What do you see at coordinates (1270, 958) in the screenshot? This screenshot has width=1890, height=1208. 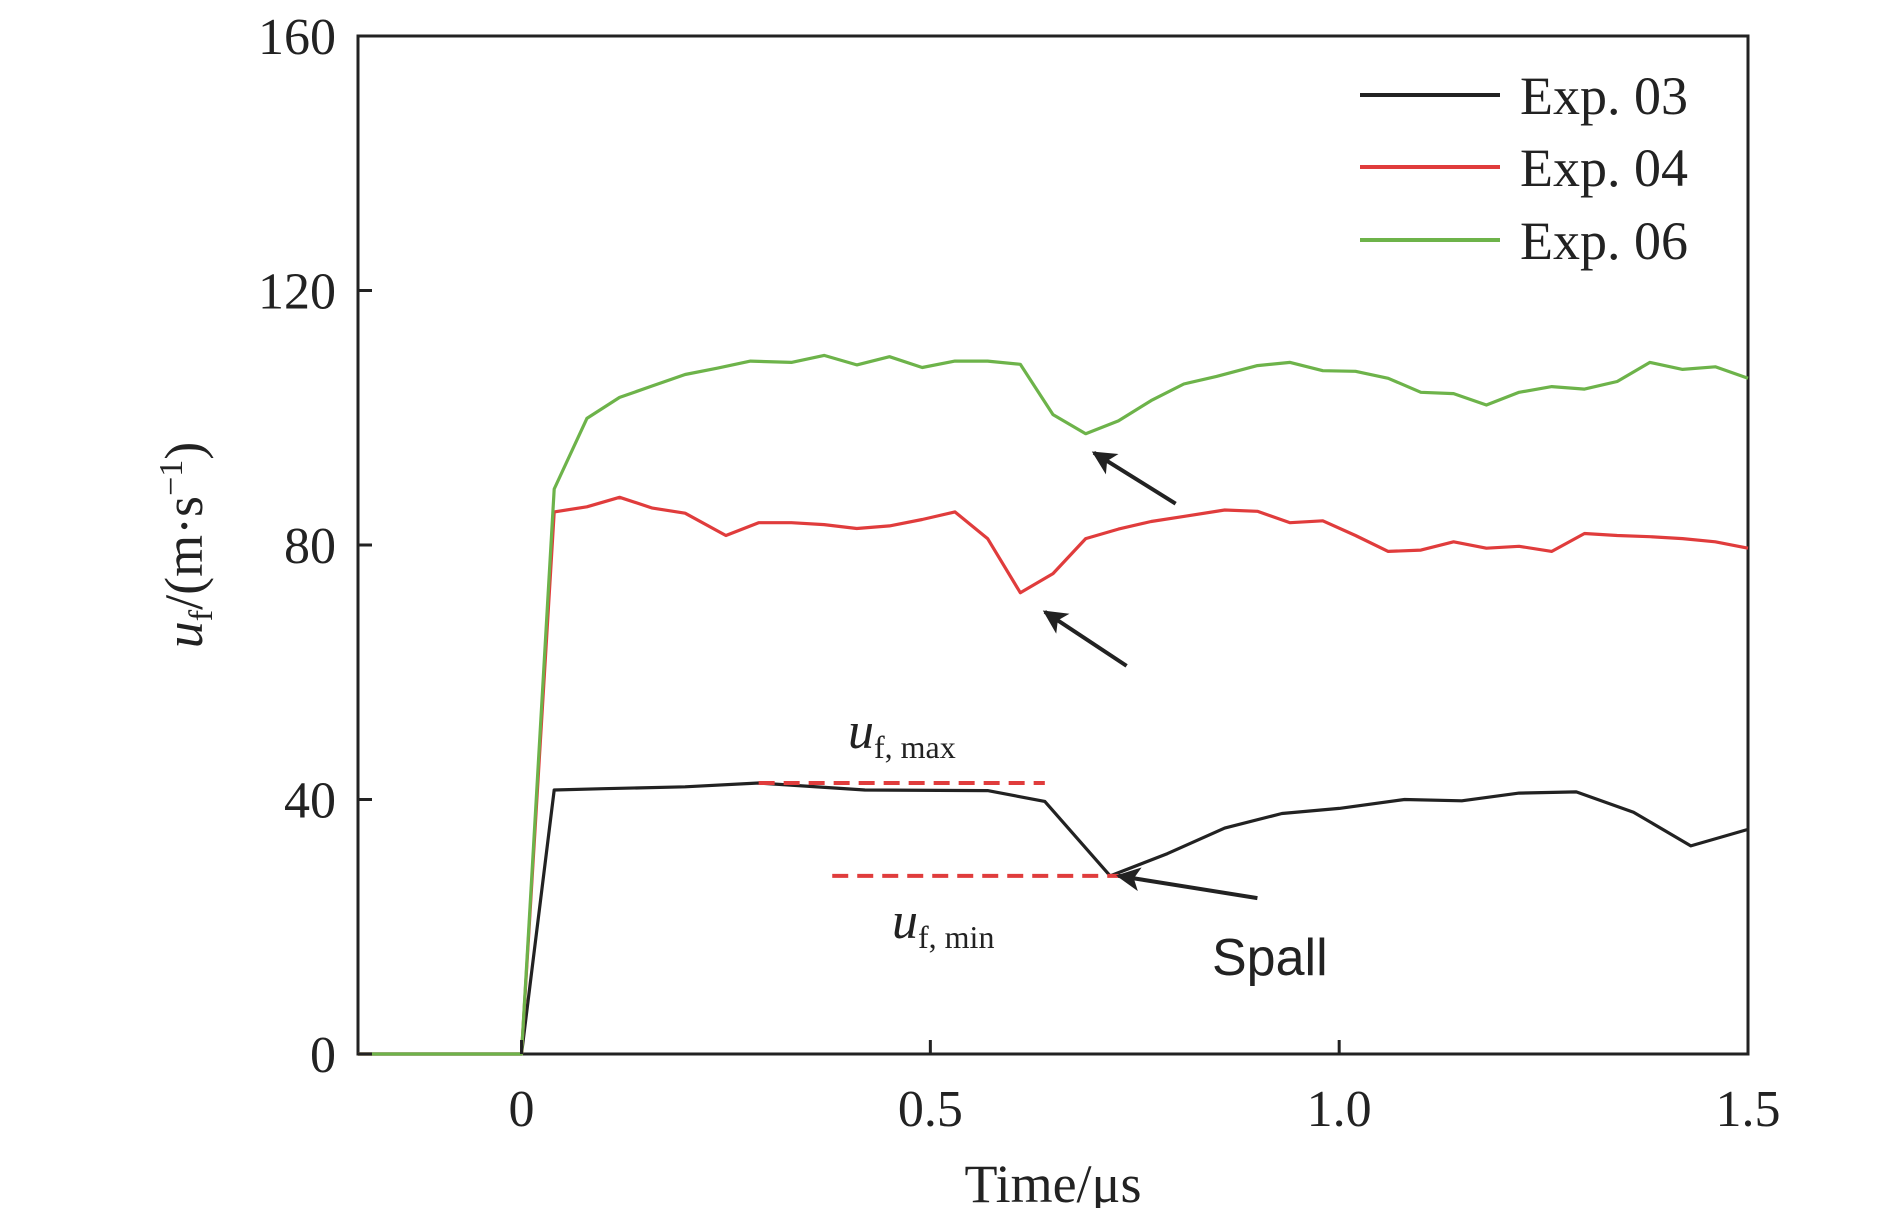 I see `spall-label: Spall` at bounding box center [1270, 958].